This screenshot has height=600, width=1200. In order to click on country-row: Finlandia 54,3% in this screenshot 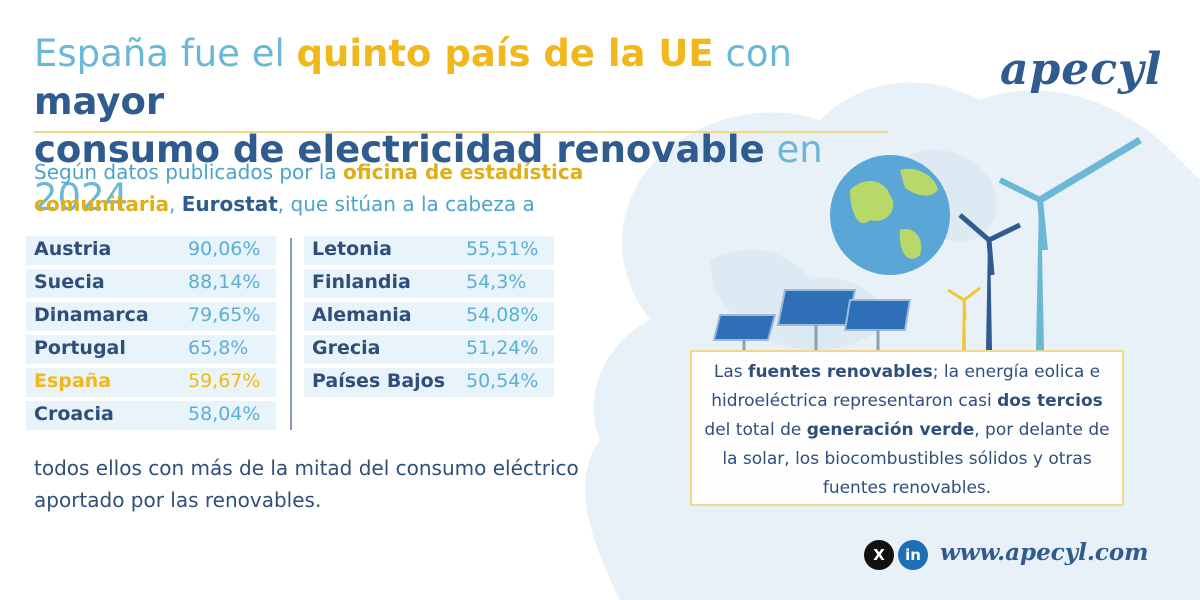, I will do `click(429, 283)`.